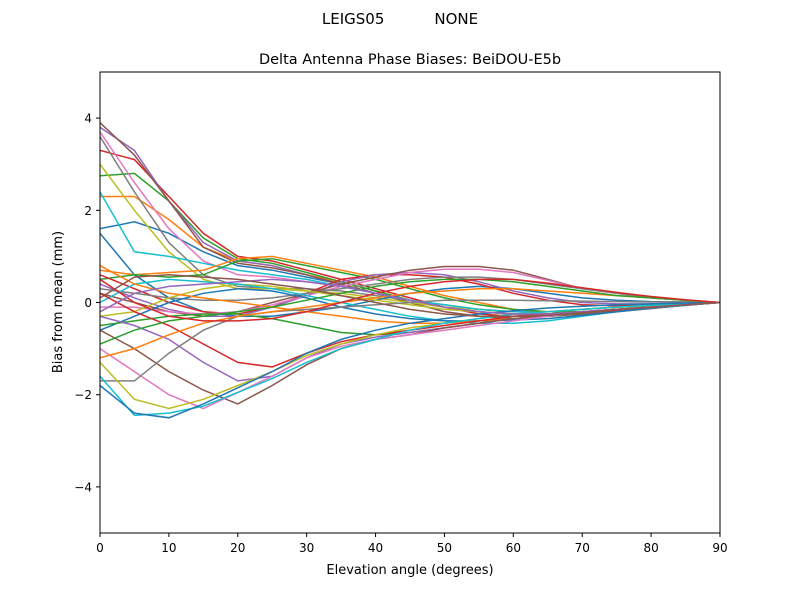 The width and height of the screenshot is (800, 604). I want to click on x-tick-label: 80, so click(650, 548).